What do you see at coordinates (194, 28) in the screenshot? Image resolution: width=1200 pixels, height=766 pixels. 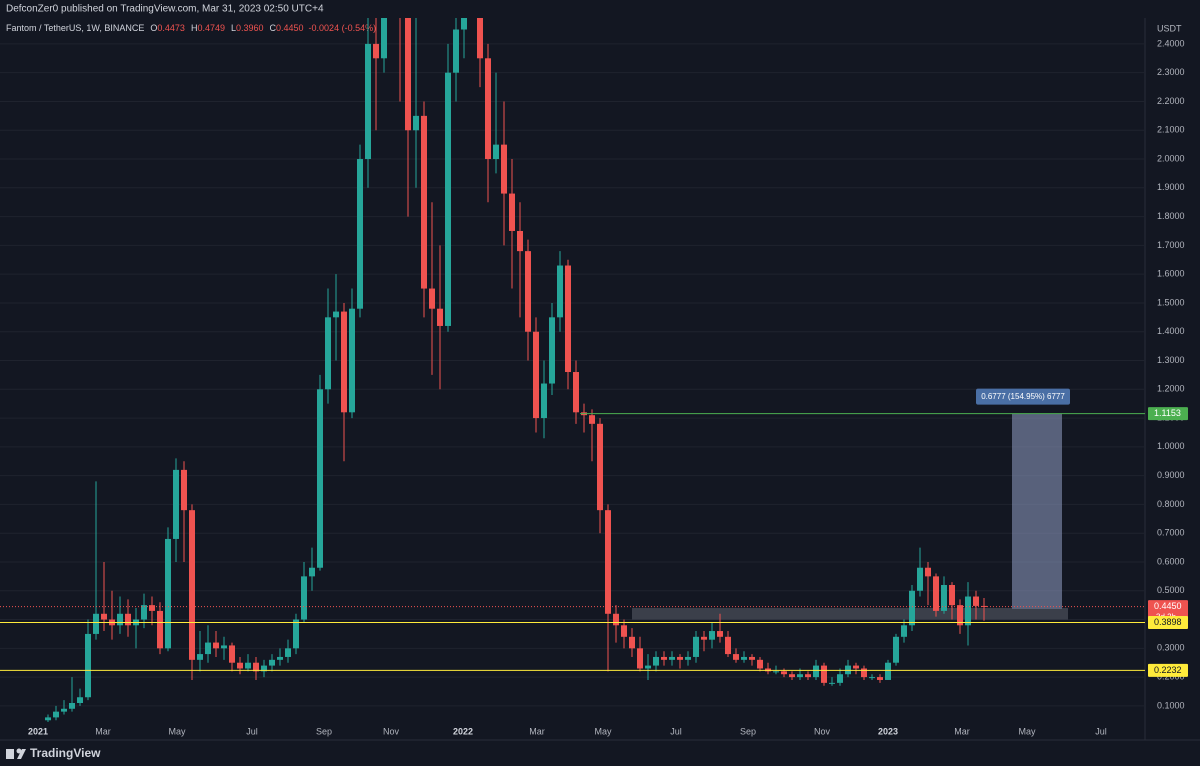 I see `legend-key: H` at bounding box center [194, 28].